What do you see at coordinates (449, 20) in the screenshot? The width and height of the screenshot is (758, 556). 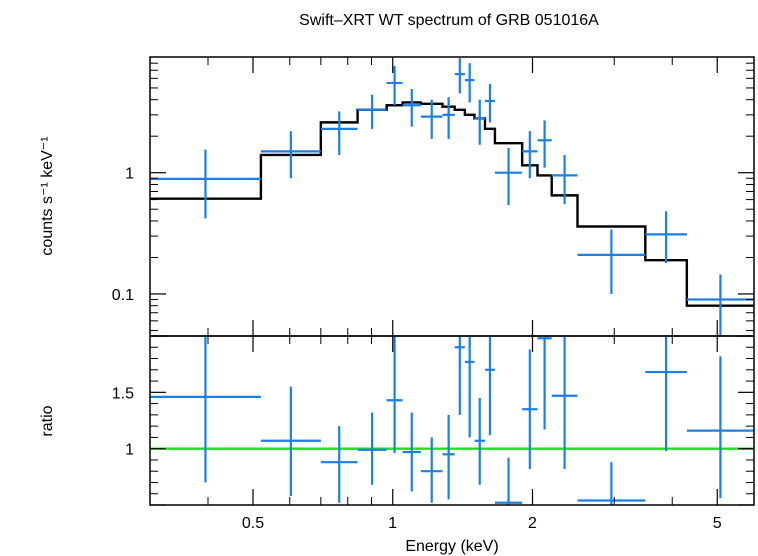 I see `chart-title: Swift–XRT WT spectrum of GRB 051016A` at bounding box center [449, 20].